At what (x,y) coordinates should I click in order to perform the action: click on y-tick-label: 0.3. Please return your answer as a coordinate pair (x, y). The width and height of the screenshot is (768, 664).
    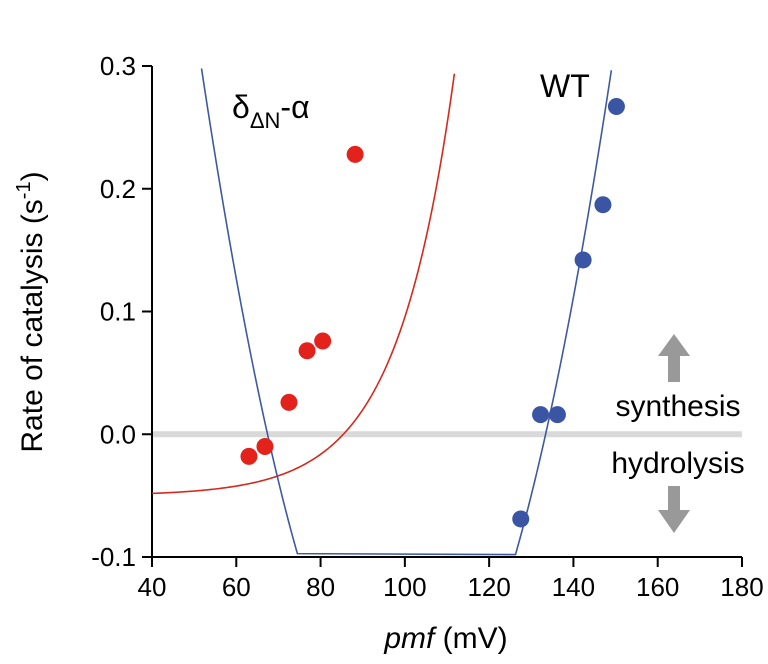
    Looking at the image, I should click on (118, 66).